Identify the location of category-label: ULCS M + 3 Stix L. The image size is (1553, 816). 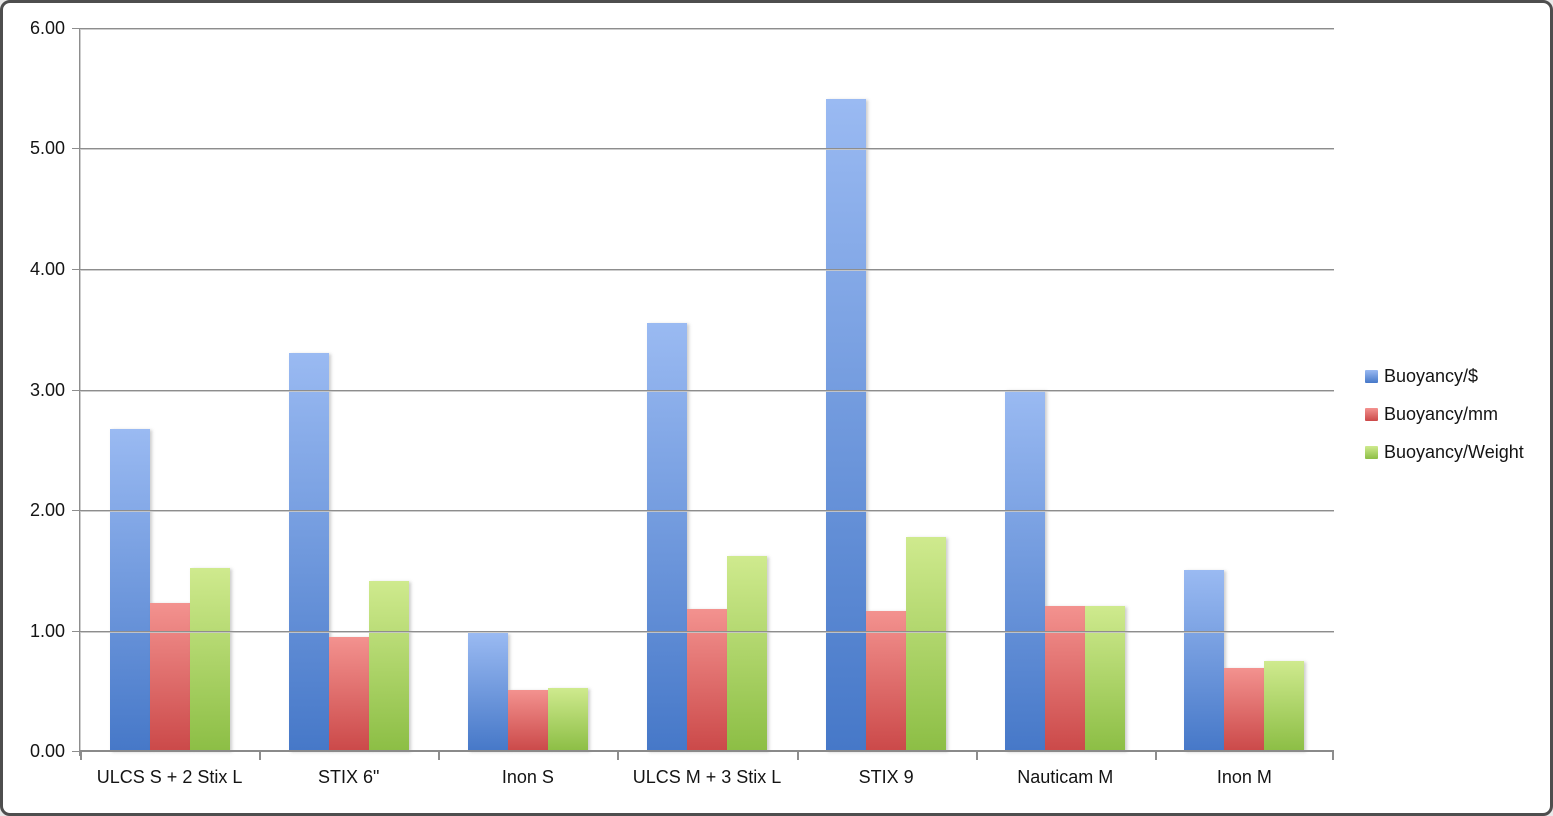
(707, 777).